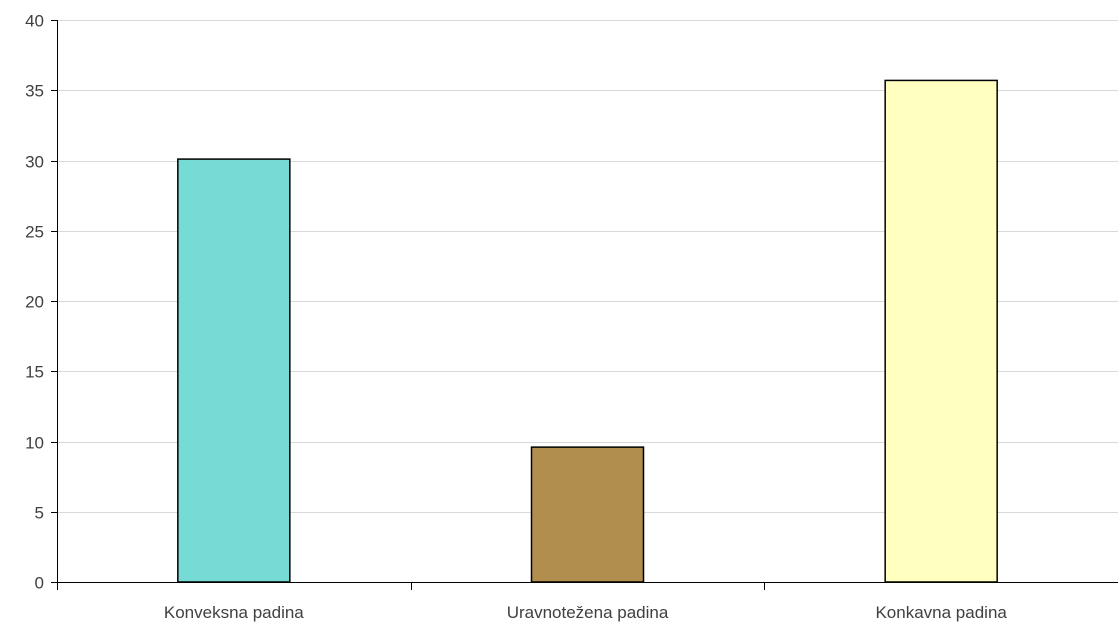 The width and height of the screenshot is (1118, 629). I want to click on y-tick-label: 5, so click(39, 513).